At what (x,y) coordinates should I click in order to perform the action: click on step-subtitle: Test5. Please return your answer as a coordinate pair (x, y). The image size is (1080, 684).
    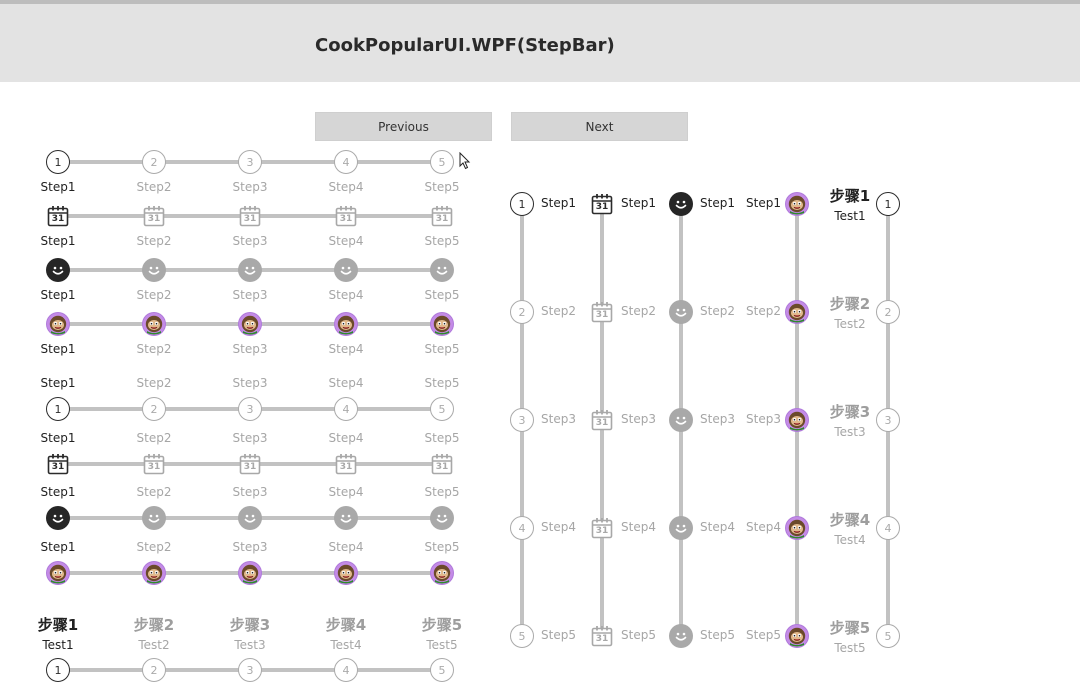
    Looking at the image, I should click on (442, 645).